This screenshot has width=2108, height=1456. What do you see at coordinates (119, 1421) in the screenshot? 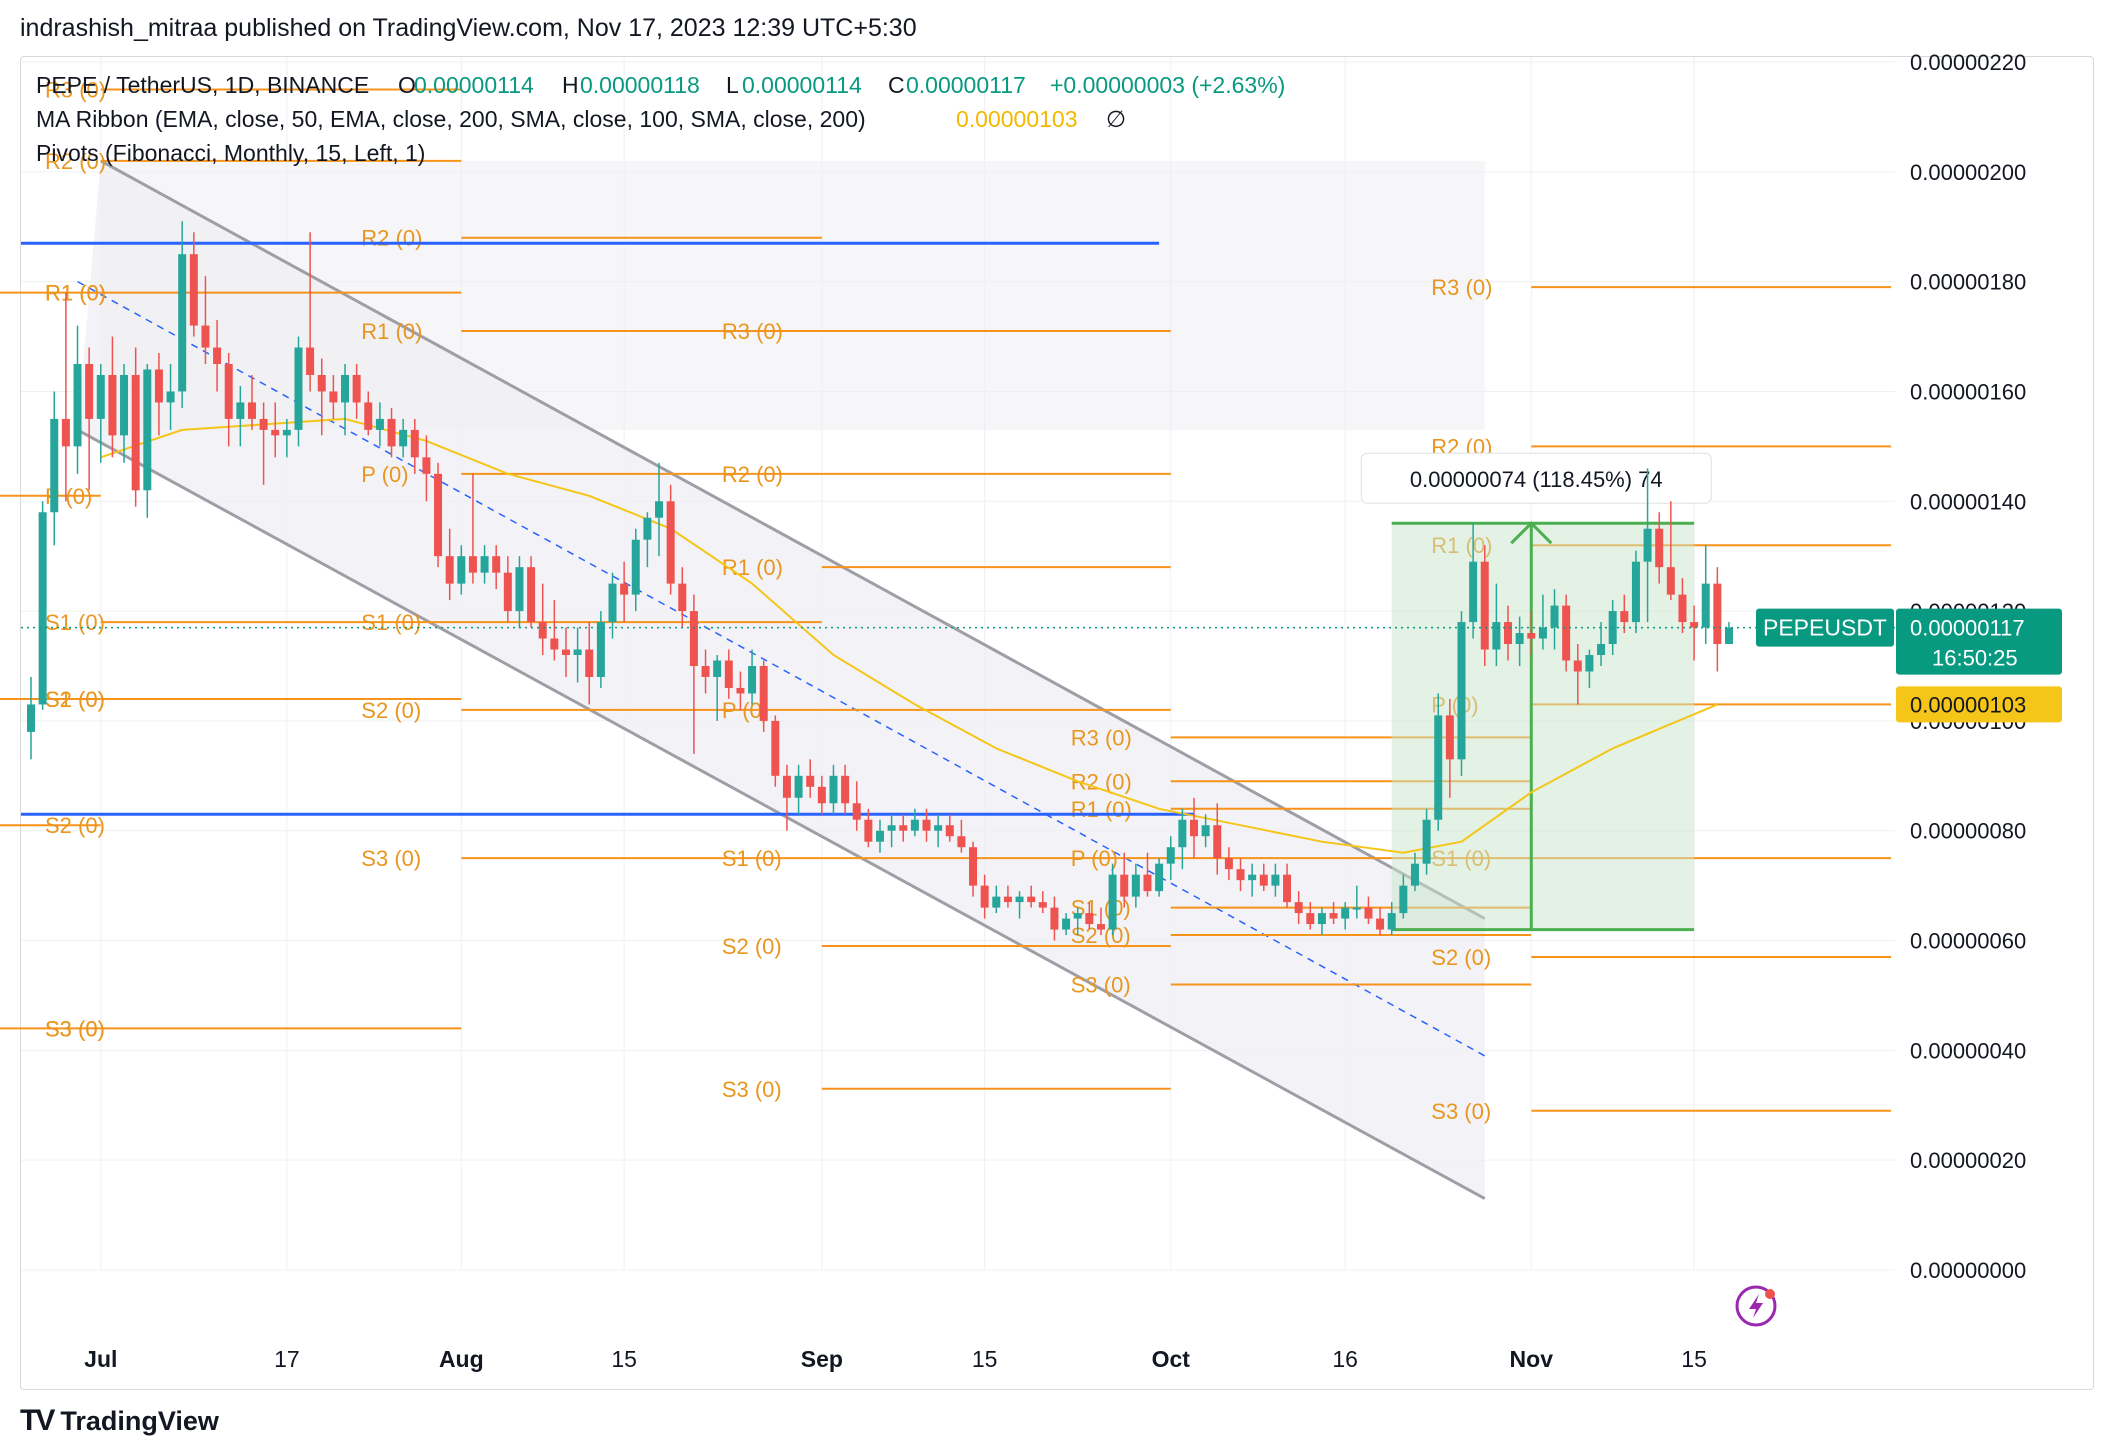
I see `footer-brand: TV TradingView` at bounding box center [119, 1421].